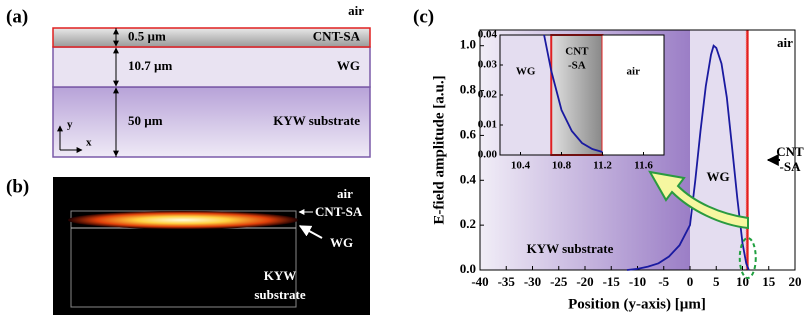 The width and height of the screenshot is (807, 322). I want to click on cnt-layer, so click(211, 37).